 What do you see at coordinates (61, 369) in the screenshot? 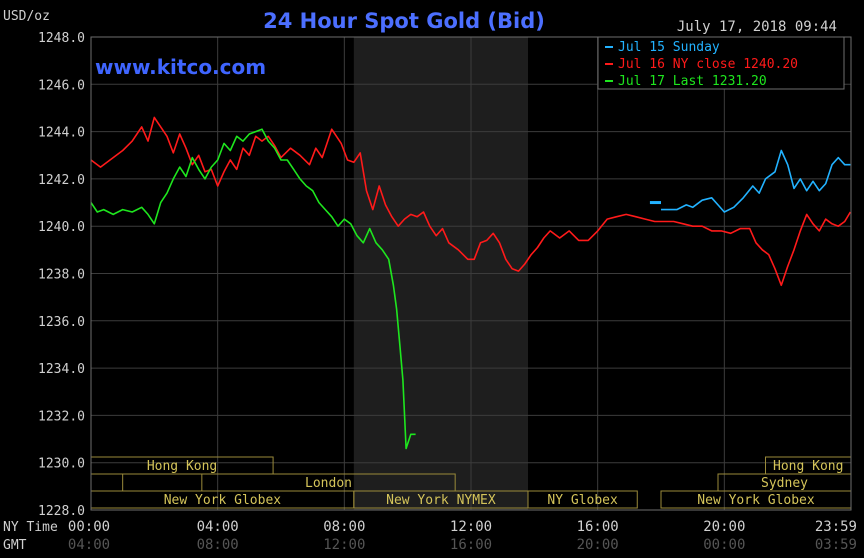
I see `y-tick-label: 1234.0` at bounding box center [61, 369].